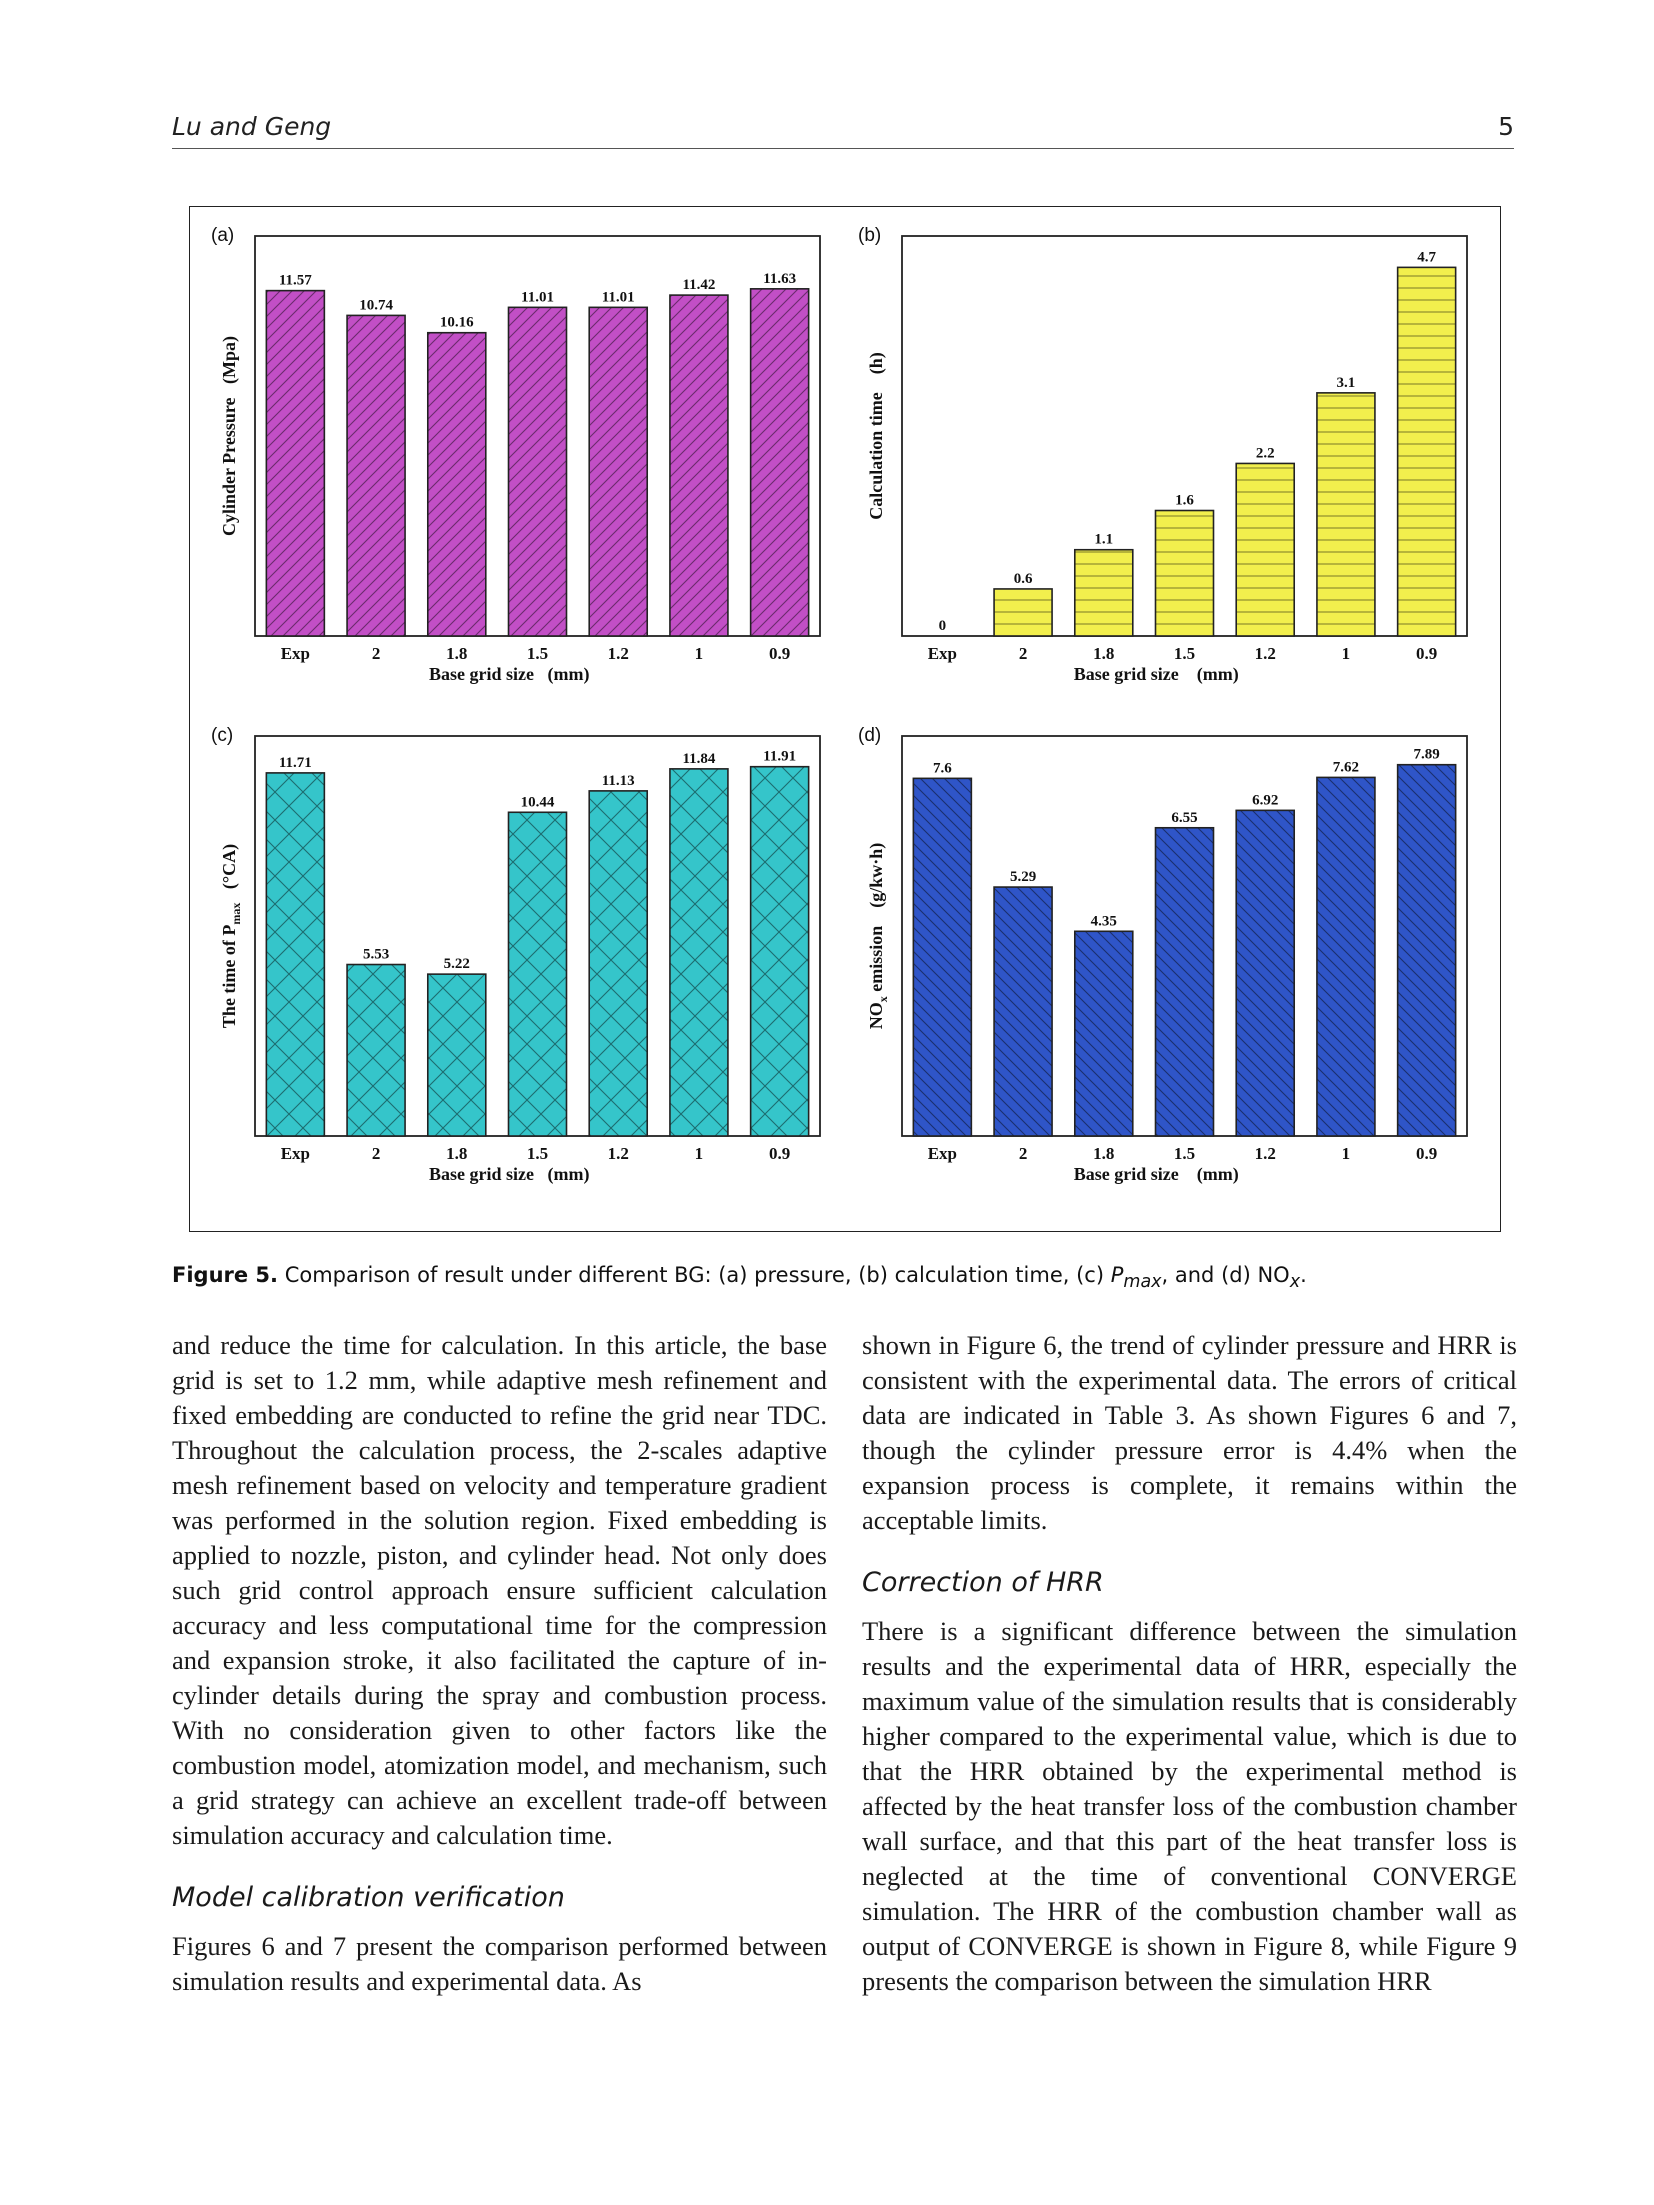 The image size is (1654, 2205). What do you see at coordinates (1023, 579) in the screenshot?
I see `bar-value-label: 0.6` at bounding box center [1023, 579].